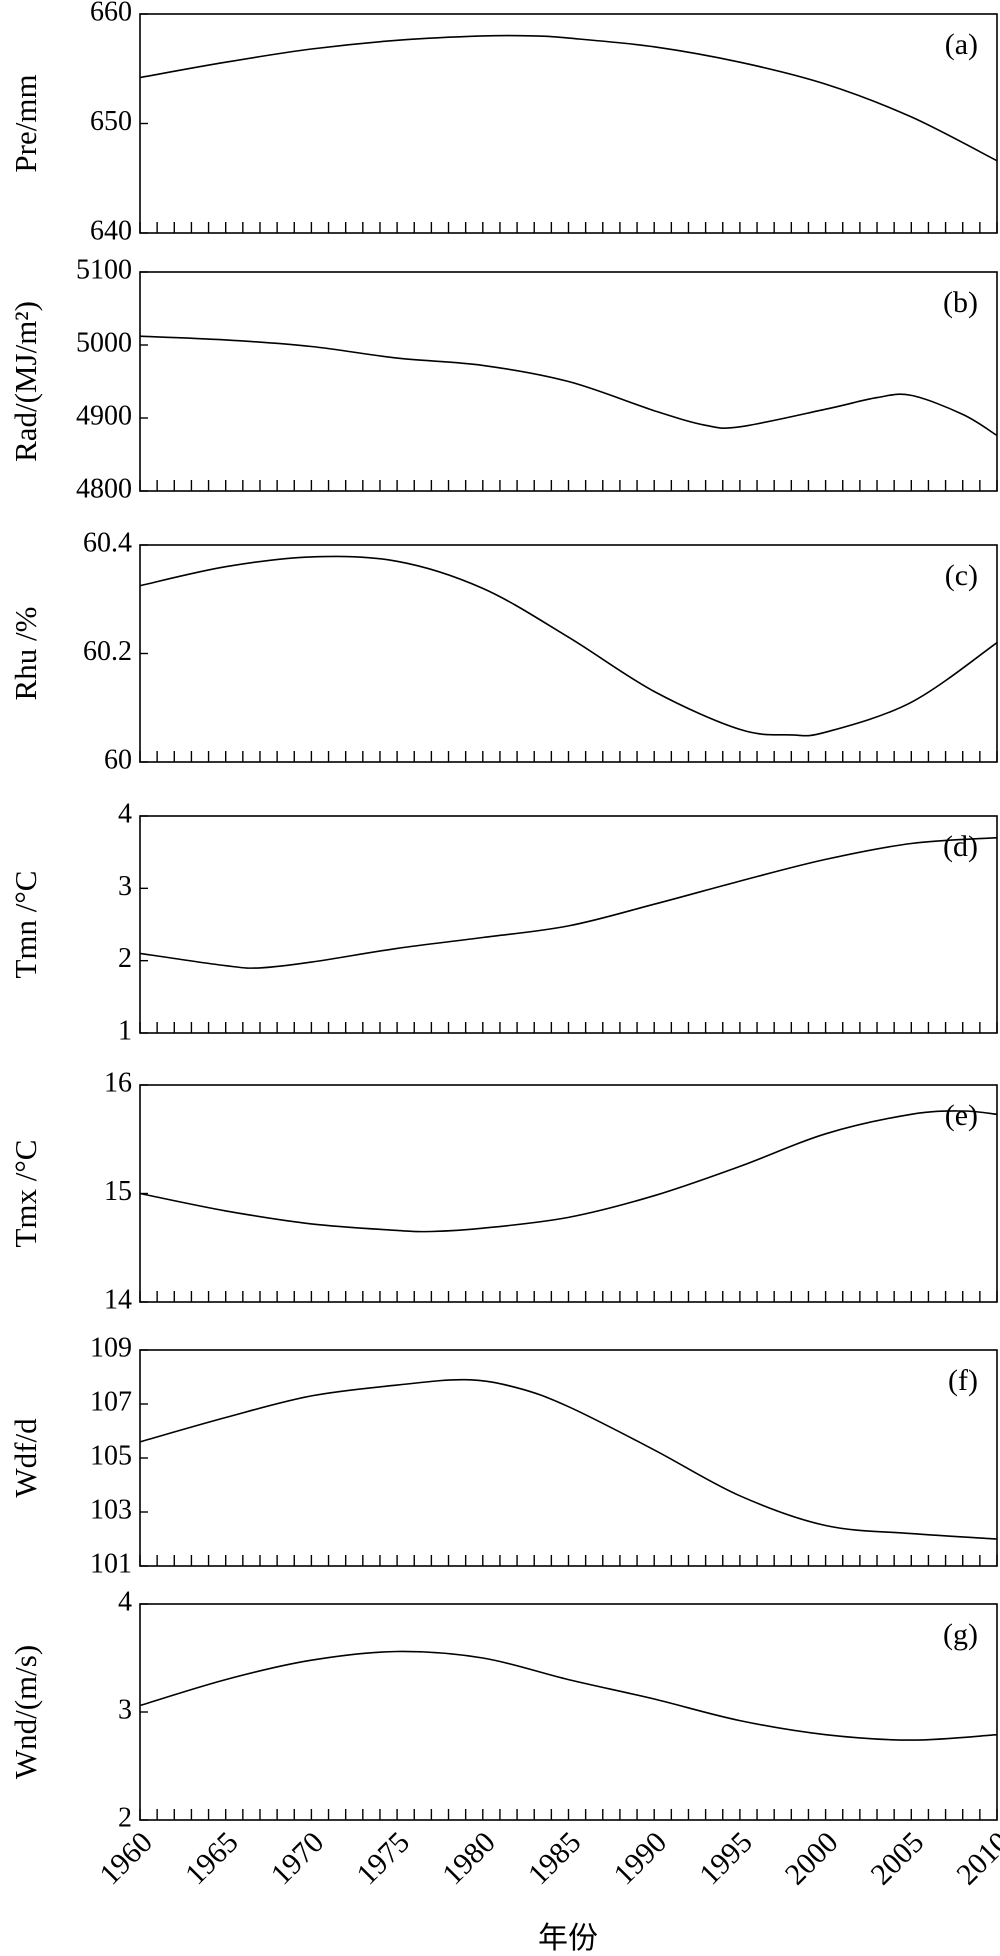 This screenshot has width=1000, height=1956. I want to click on x-axis-label: 年份, so click(568, 1938).